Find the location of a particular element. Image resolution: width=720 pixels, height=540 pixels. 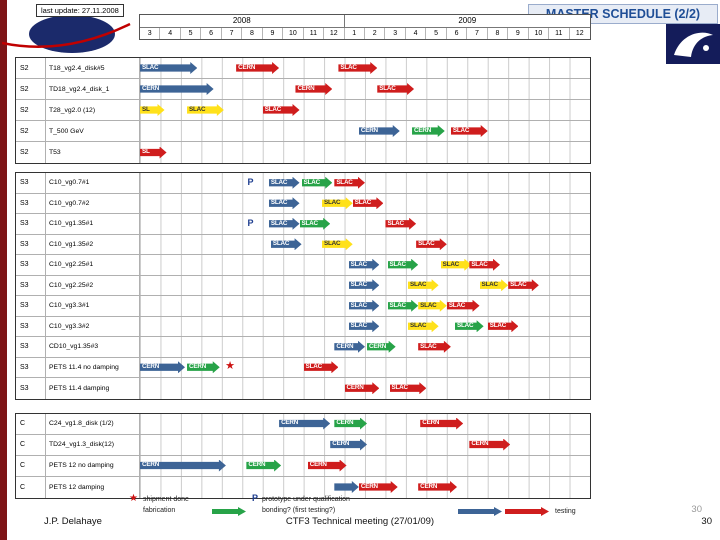

schedule-row: C C24_vg1.8_disk (1/2) CERN CERN CERN is located at coordinates (303, 424).